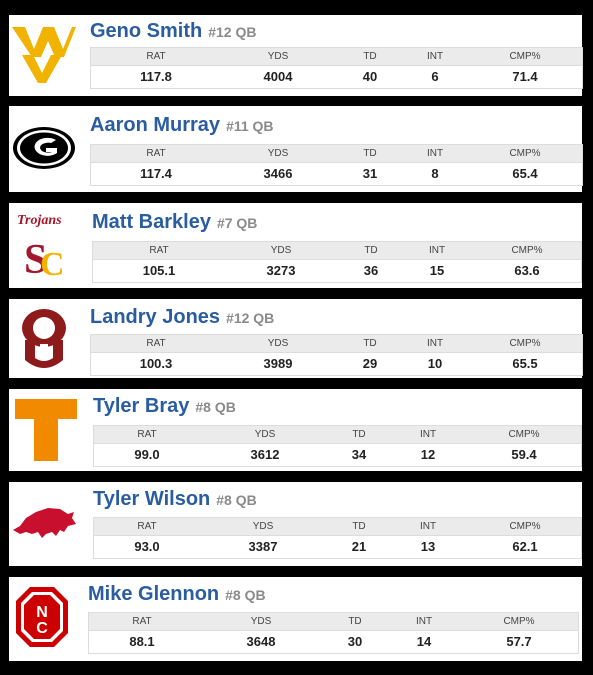 This screenshot has width=593, height=675. Describe the element at coordinates (278, 173) in the screenshot. I see `yds-value: 3466` at that location.